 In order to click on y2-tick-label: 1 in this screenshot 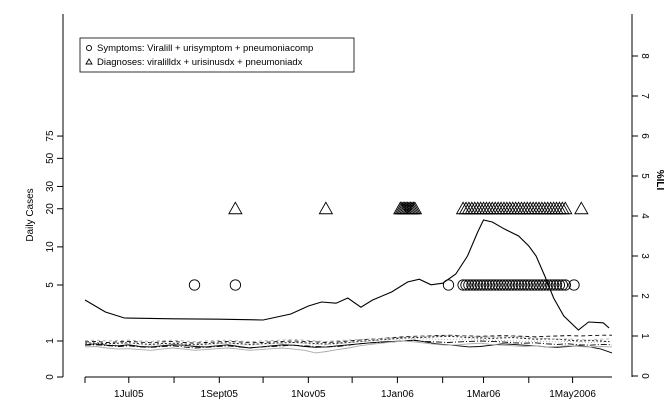, I will do `click(644, 336)`.